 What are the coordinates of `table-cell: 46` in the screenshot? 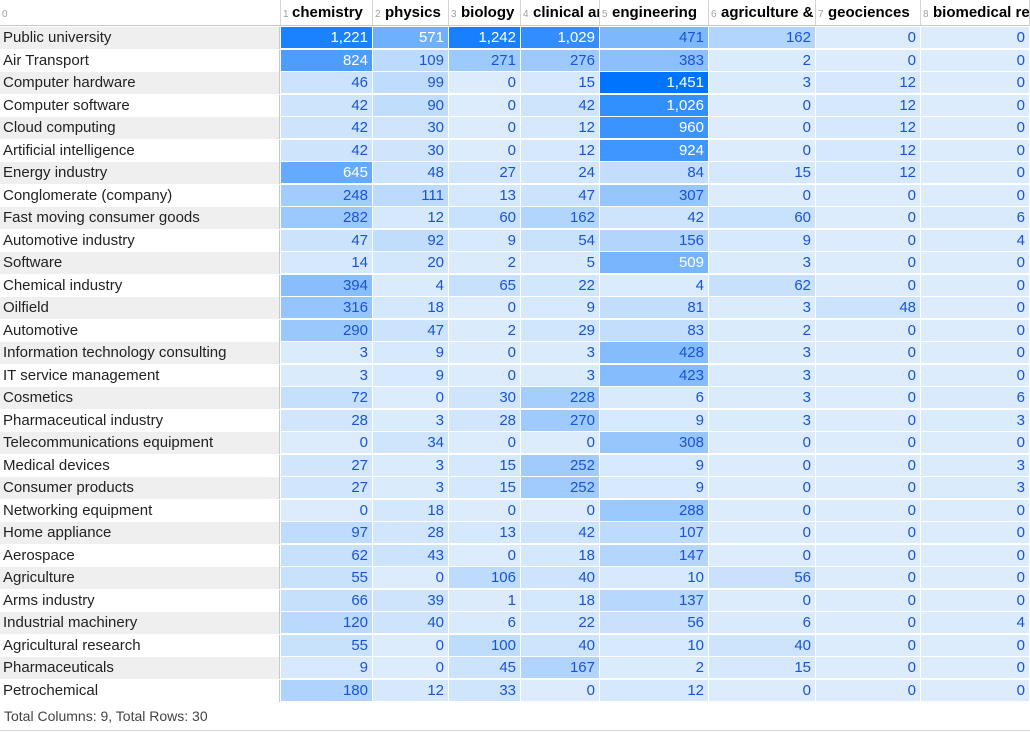 It's located at (327, 83).